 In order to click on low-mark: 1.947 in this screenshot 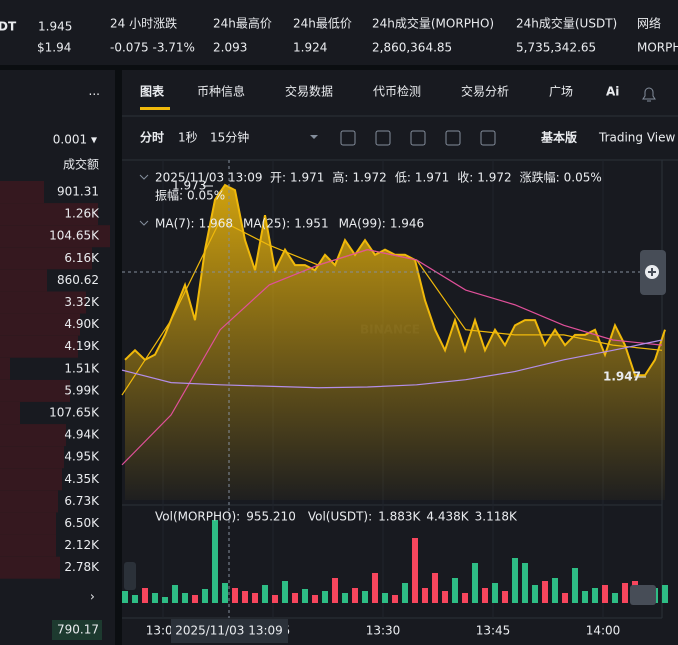, I will do `click(622, 377)`.